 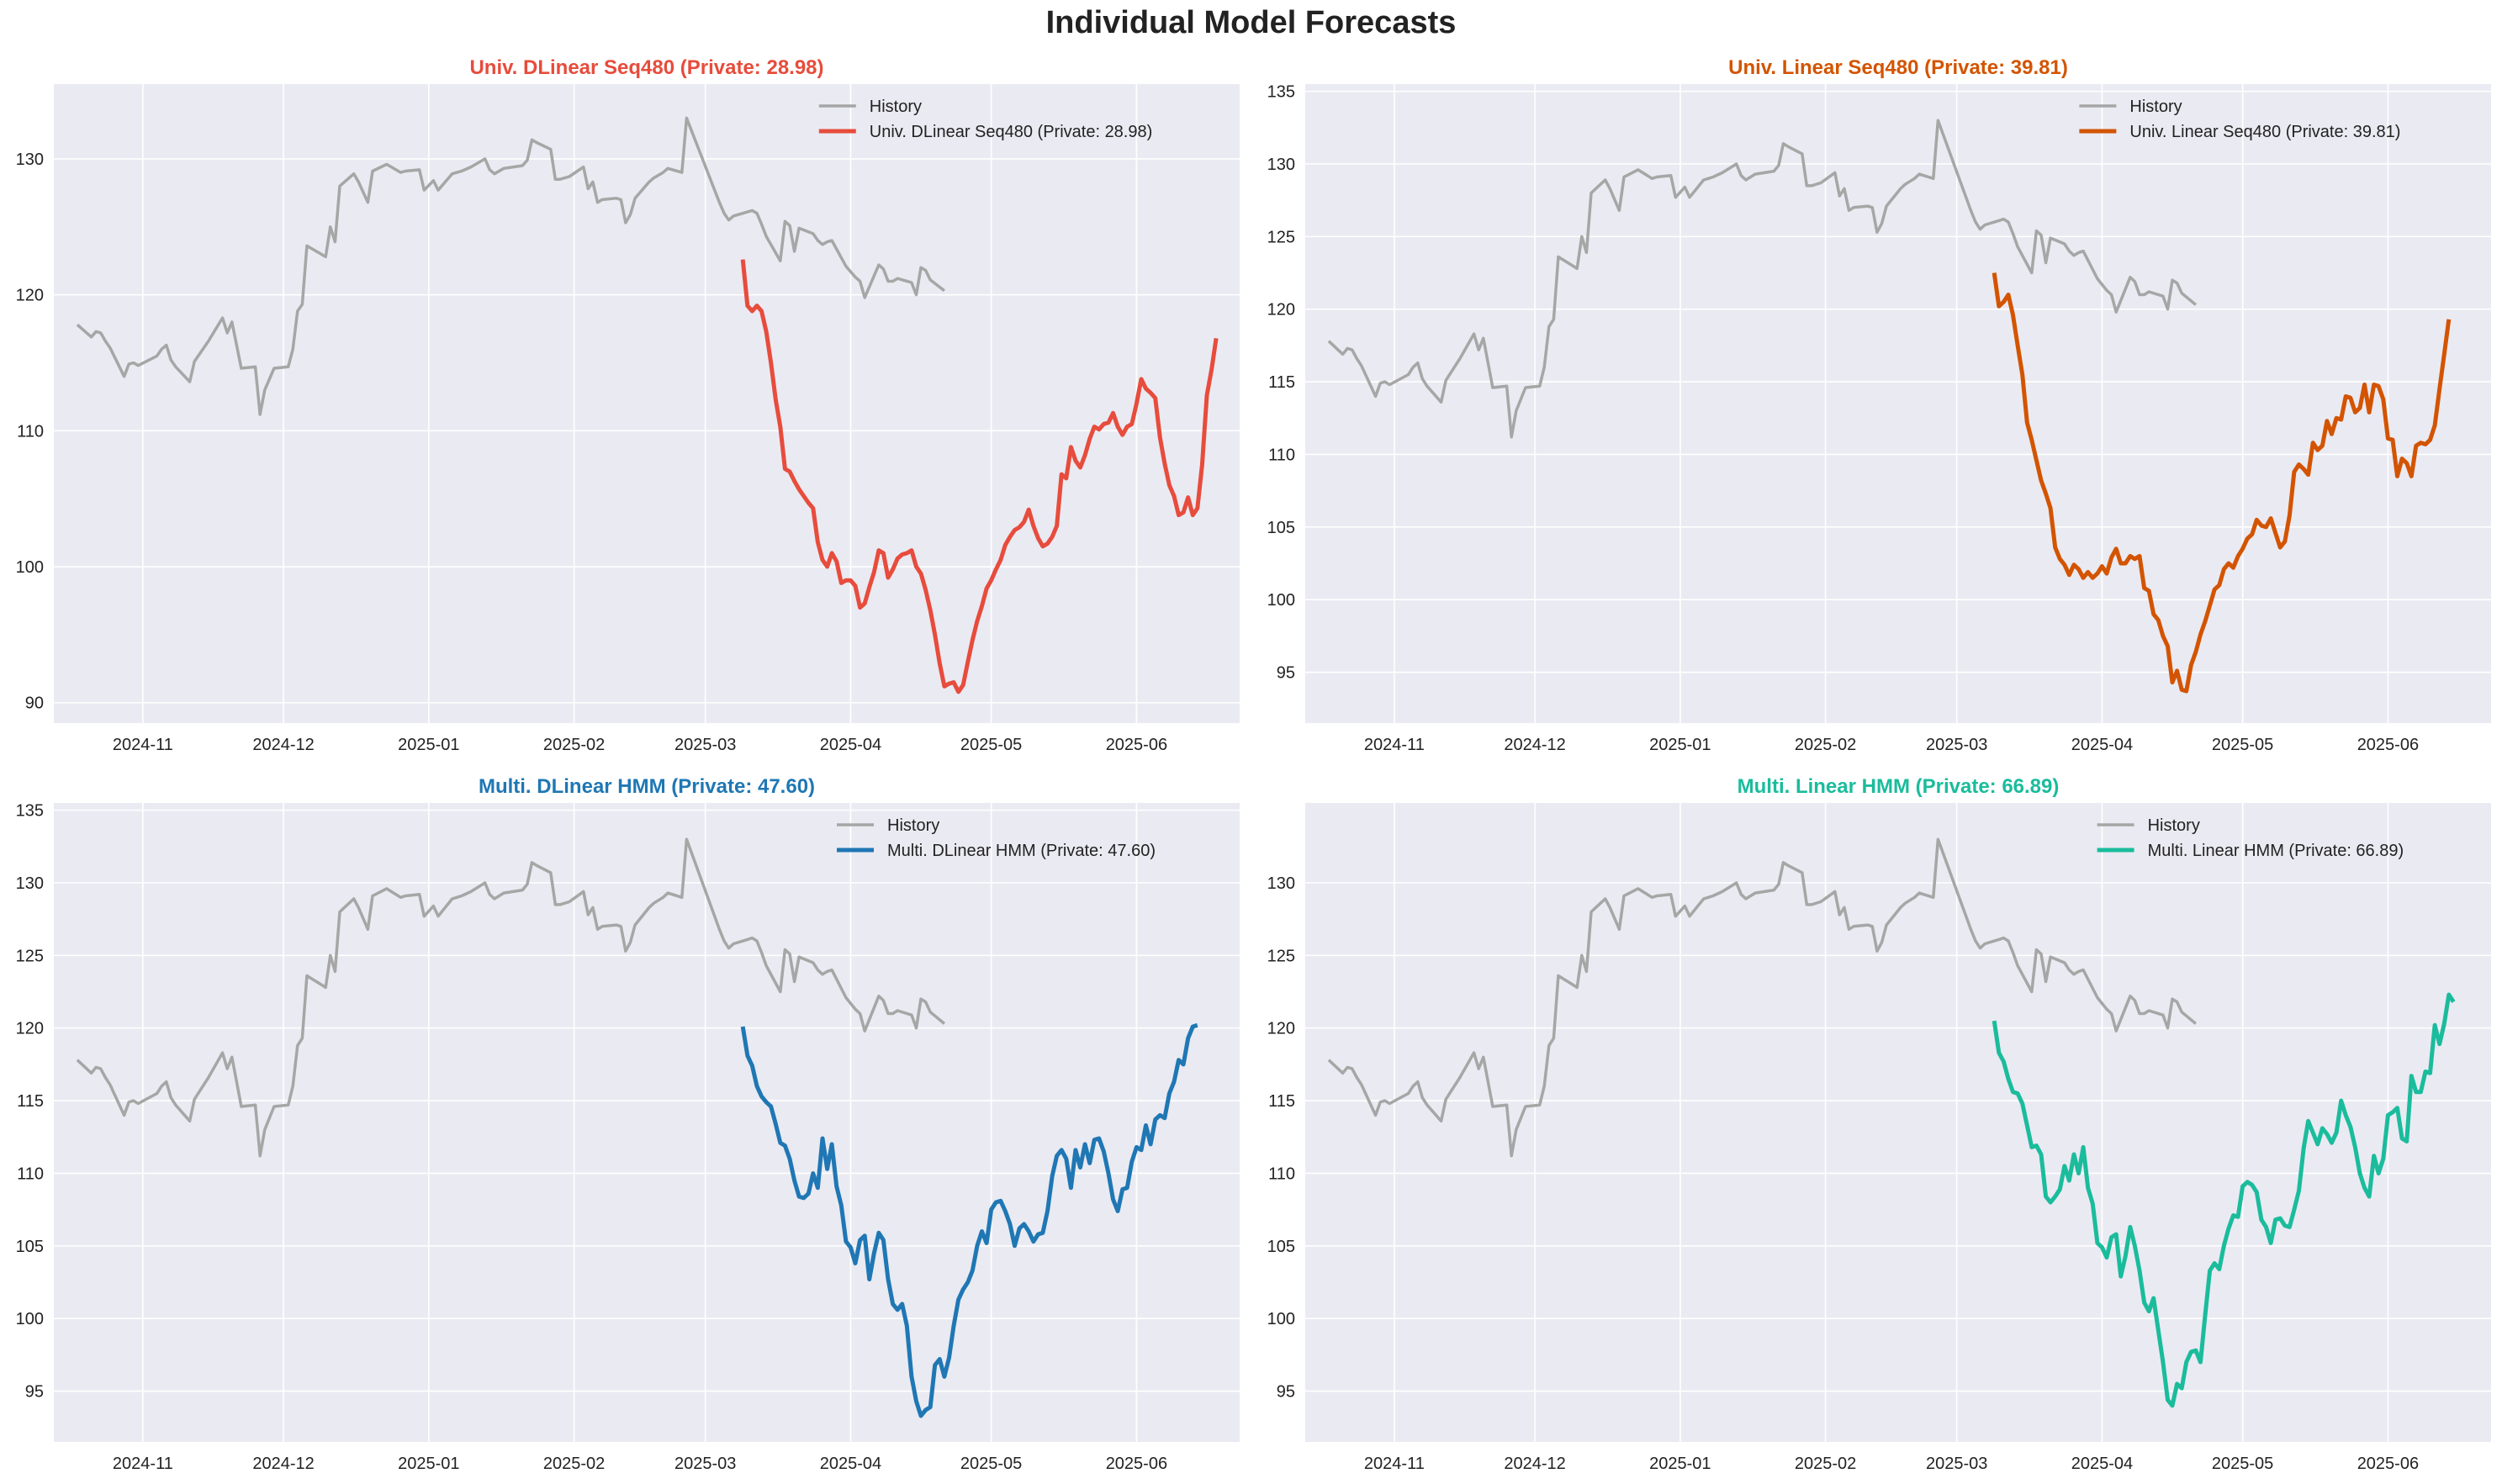 I want to click on legend-forecast-label: Multi. Linear HMM (Private: 66.89), so click(x=2276, y=851).